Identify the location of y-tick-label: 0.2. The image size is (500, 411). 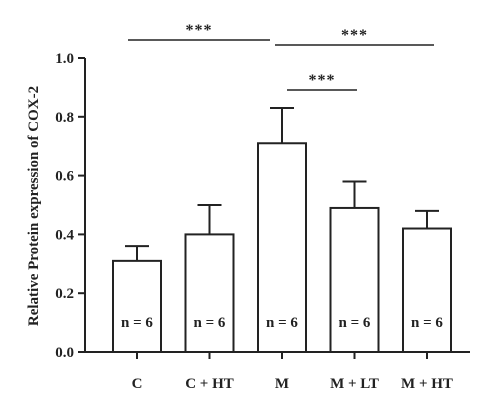
(64, 294).